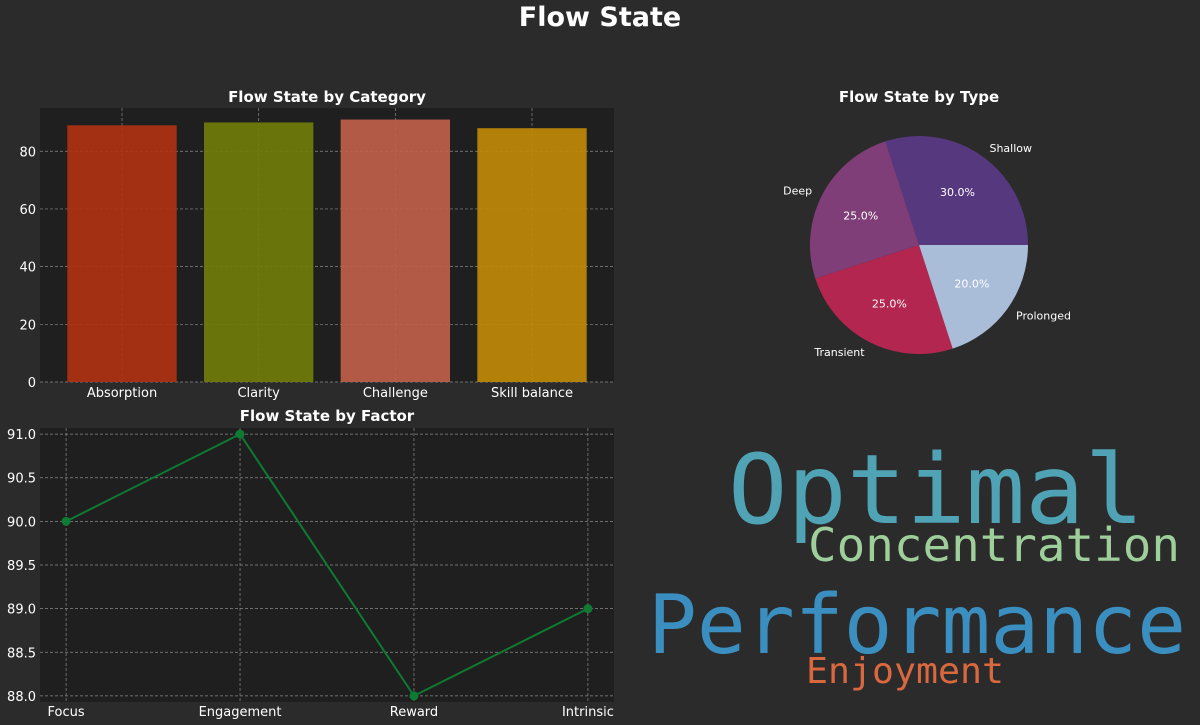 This screenshot has height=725, width=1200. What do you see at coordinates (917, 625) in the screenshot?
I see `word-cloud-word: Performance` at bounding box center [917, 625].